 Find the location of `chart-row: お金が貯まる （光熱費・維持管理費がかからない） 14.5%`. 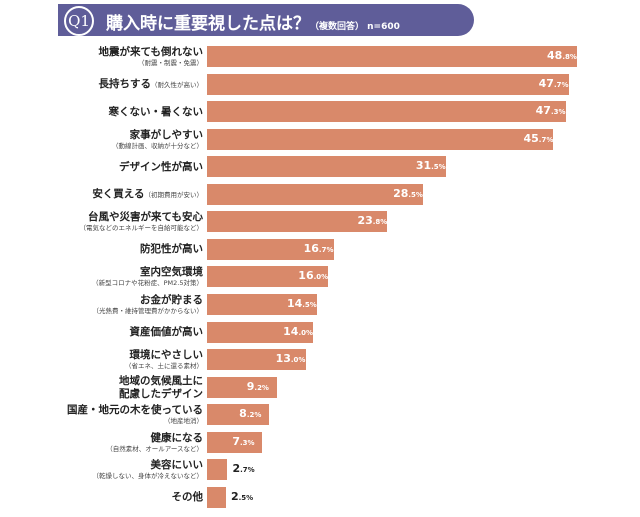

chart-row: お金が貯まる （光熱費・維持管理費がかからない） 14.5% is located at coordinates (320, 305).